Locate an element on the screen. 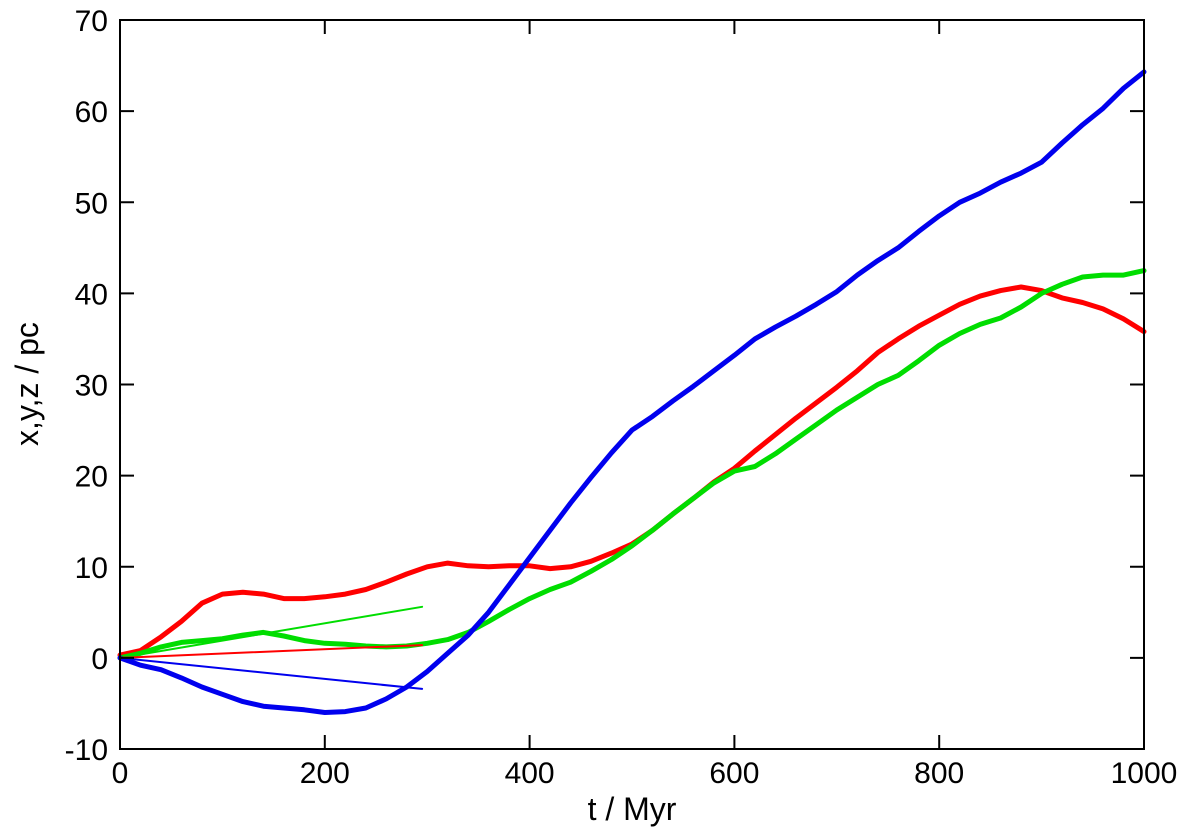 This screenshot has height=838, width=1200. y-tick-label: -10 is located at coordinates (86, 750).